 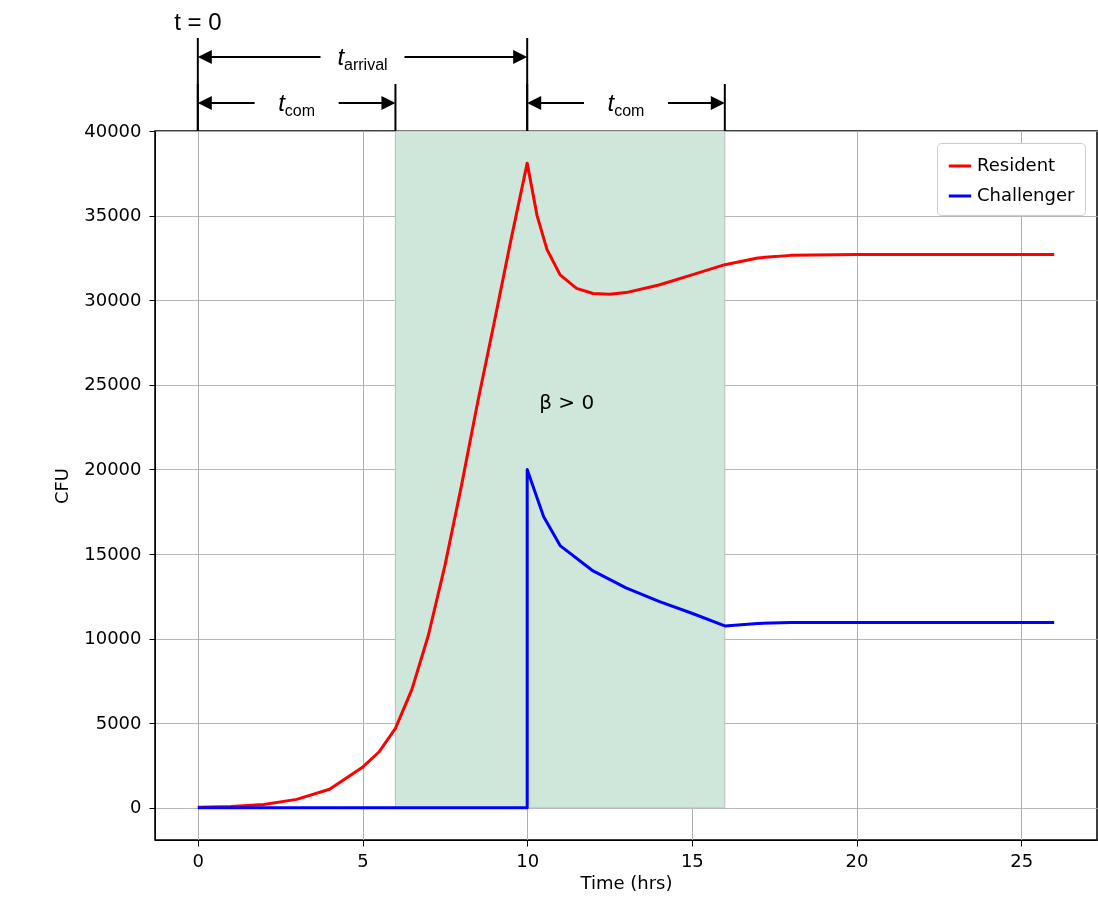 I want to click on x-tick-label: 5, so click(x=363, y=860).